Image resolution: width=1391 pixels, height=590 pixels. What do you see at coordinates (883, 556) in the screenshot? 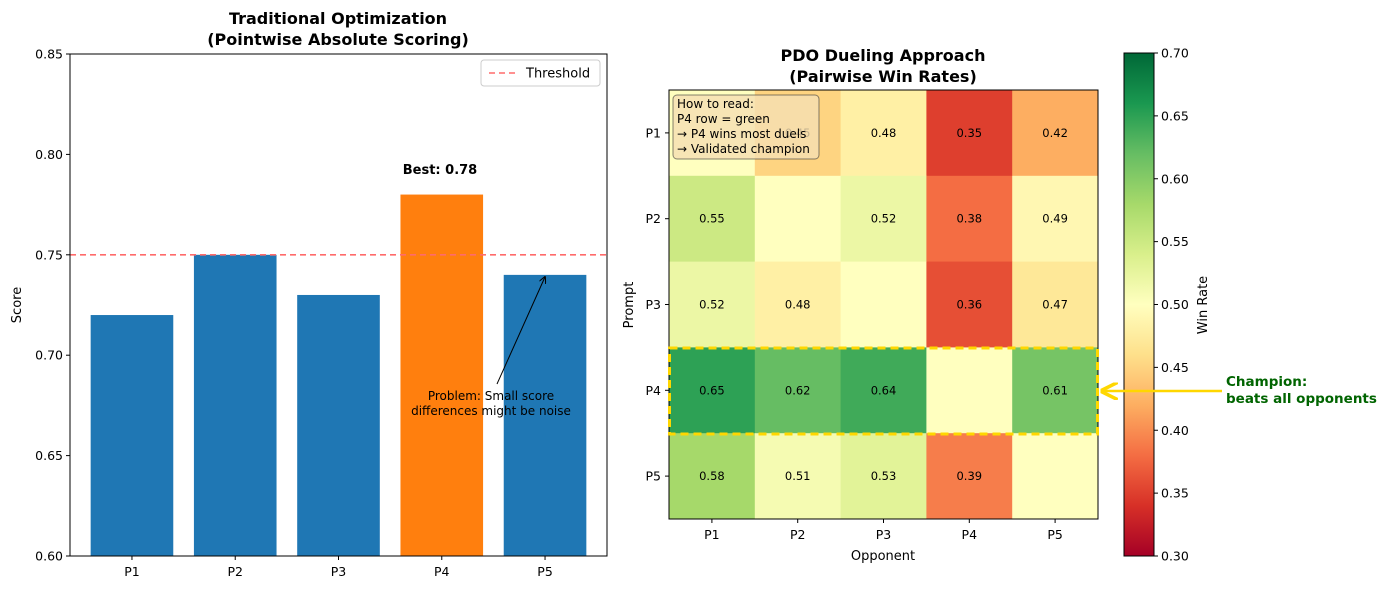
I see `heatmap-x-axis-label: Opponent` at bounding box center [883, 556].